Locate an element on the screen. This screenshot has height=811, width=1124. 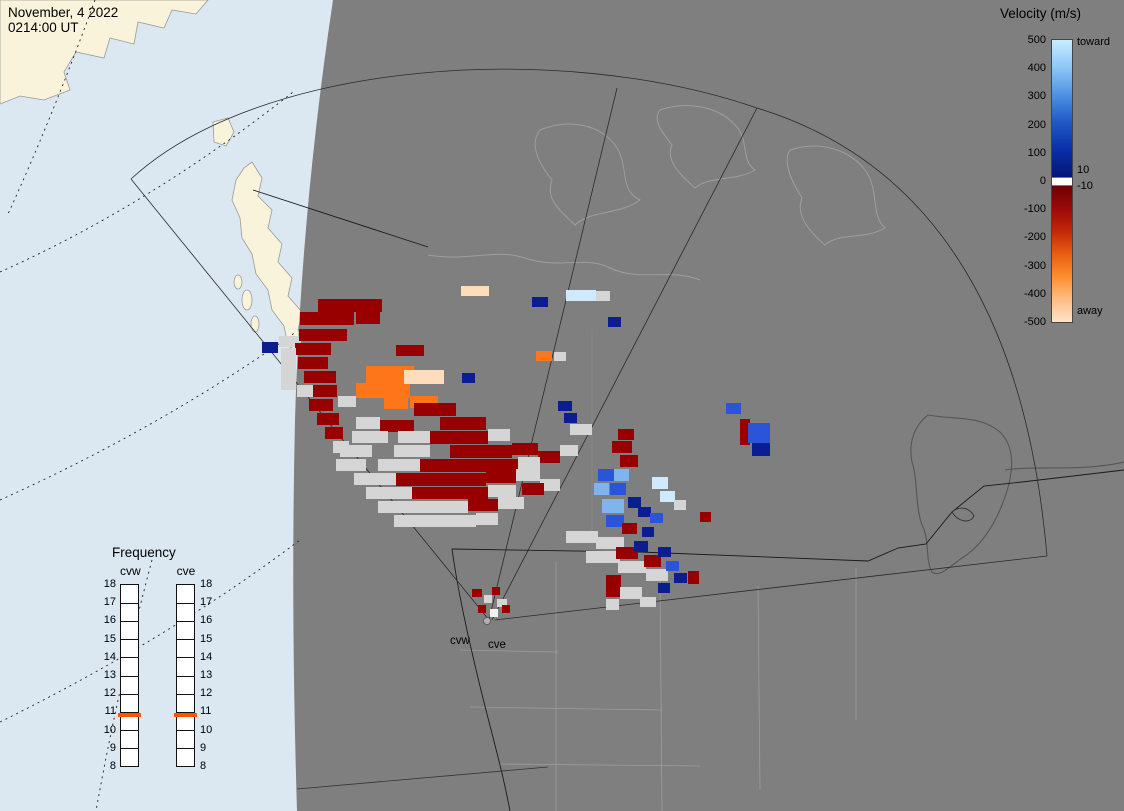
frequency-bar-cve is located at coordinates (185, 675).